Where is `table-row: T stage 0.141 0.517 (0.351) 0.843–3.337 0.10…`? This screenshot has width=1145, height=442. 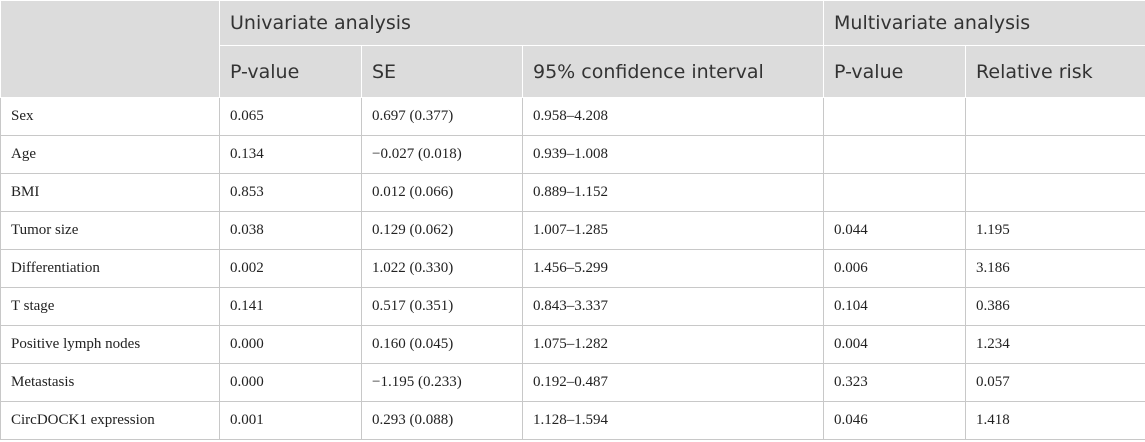
table-row: T stage 0.141 0.517 (0.351) 0.843–3.337 0.10… is located at coordinates (572, 306).